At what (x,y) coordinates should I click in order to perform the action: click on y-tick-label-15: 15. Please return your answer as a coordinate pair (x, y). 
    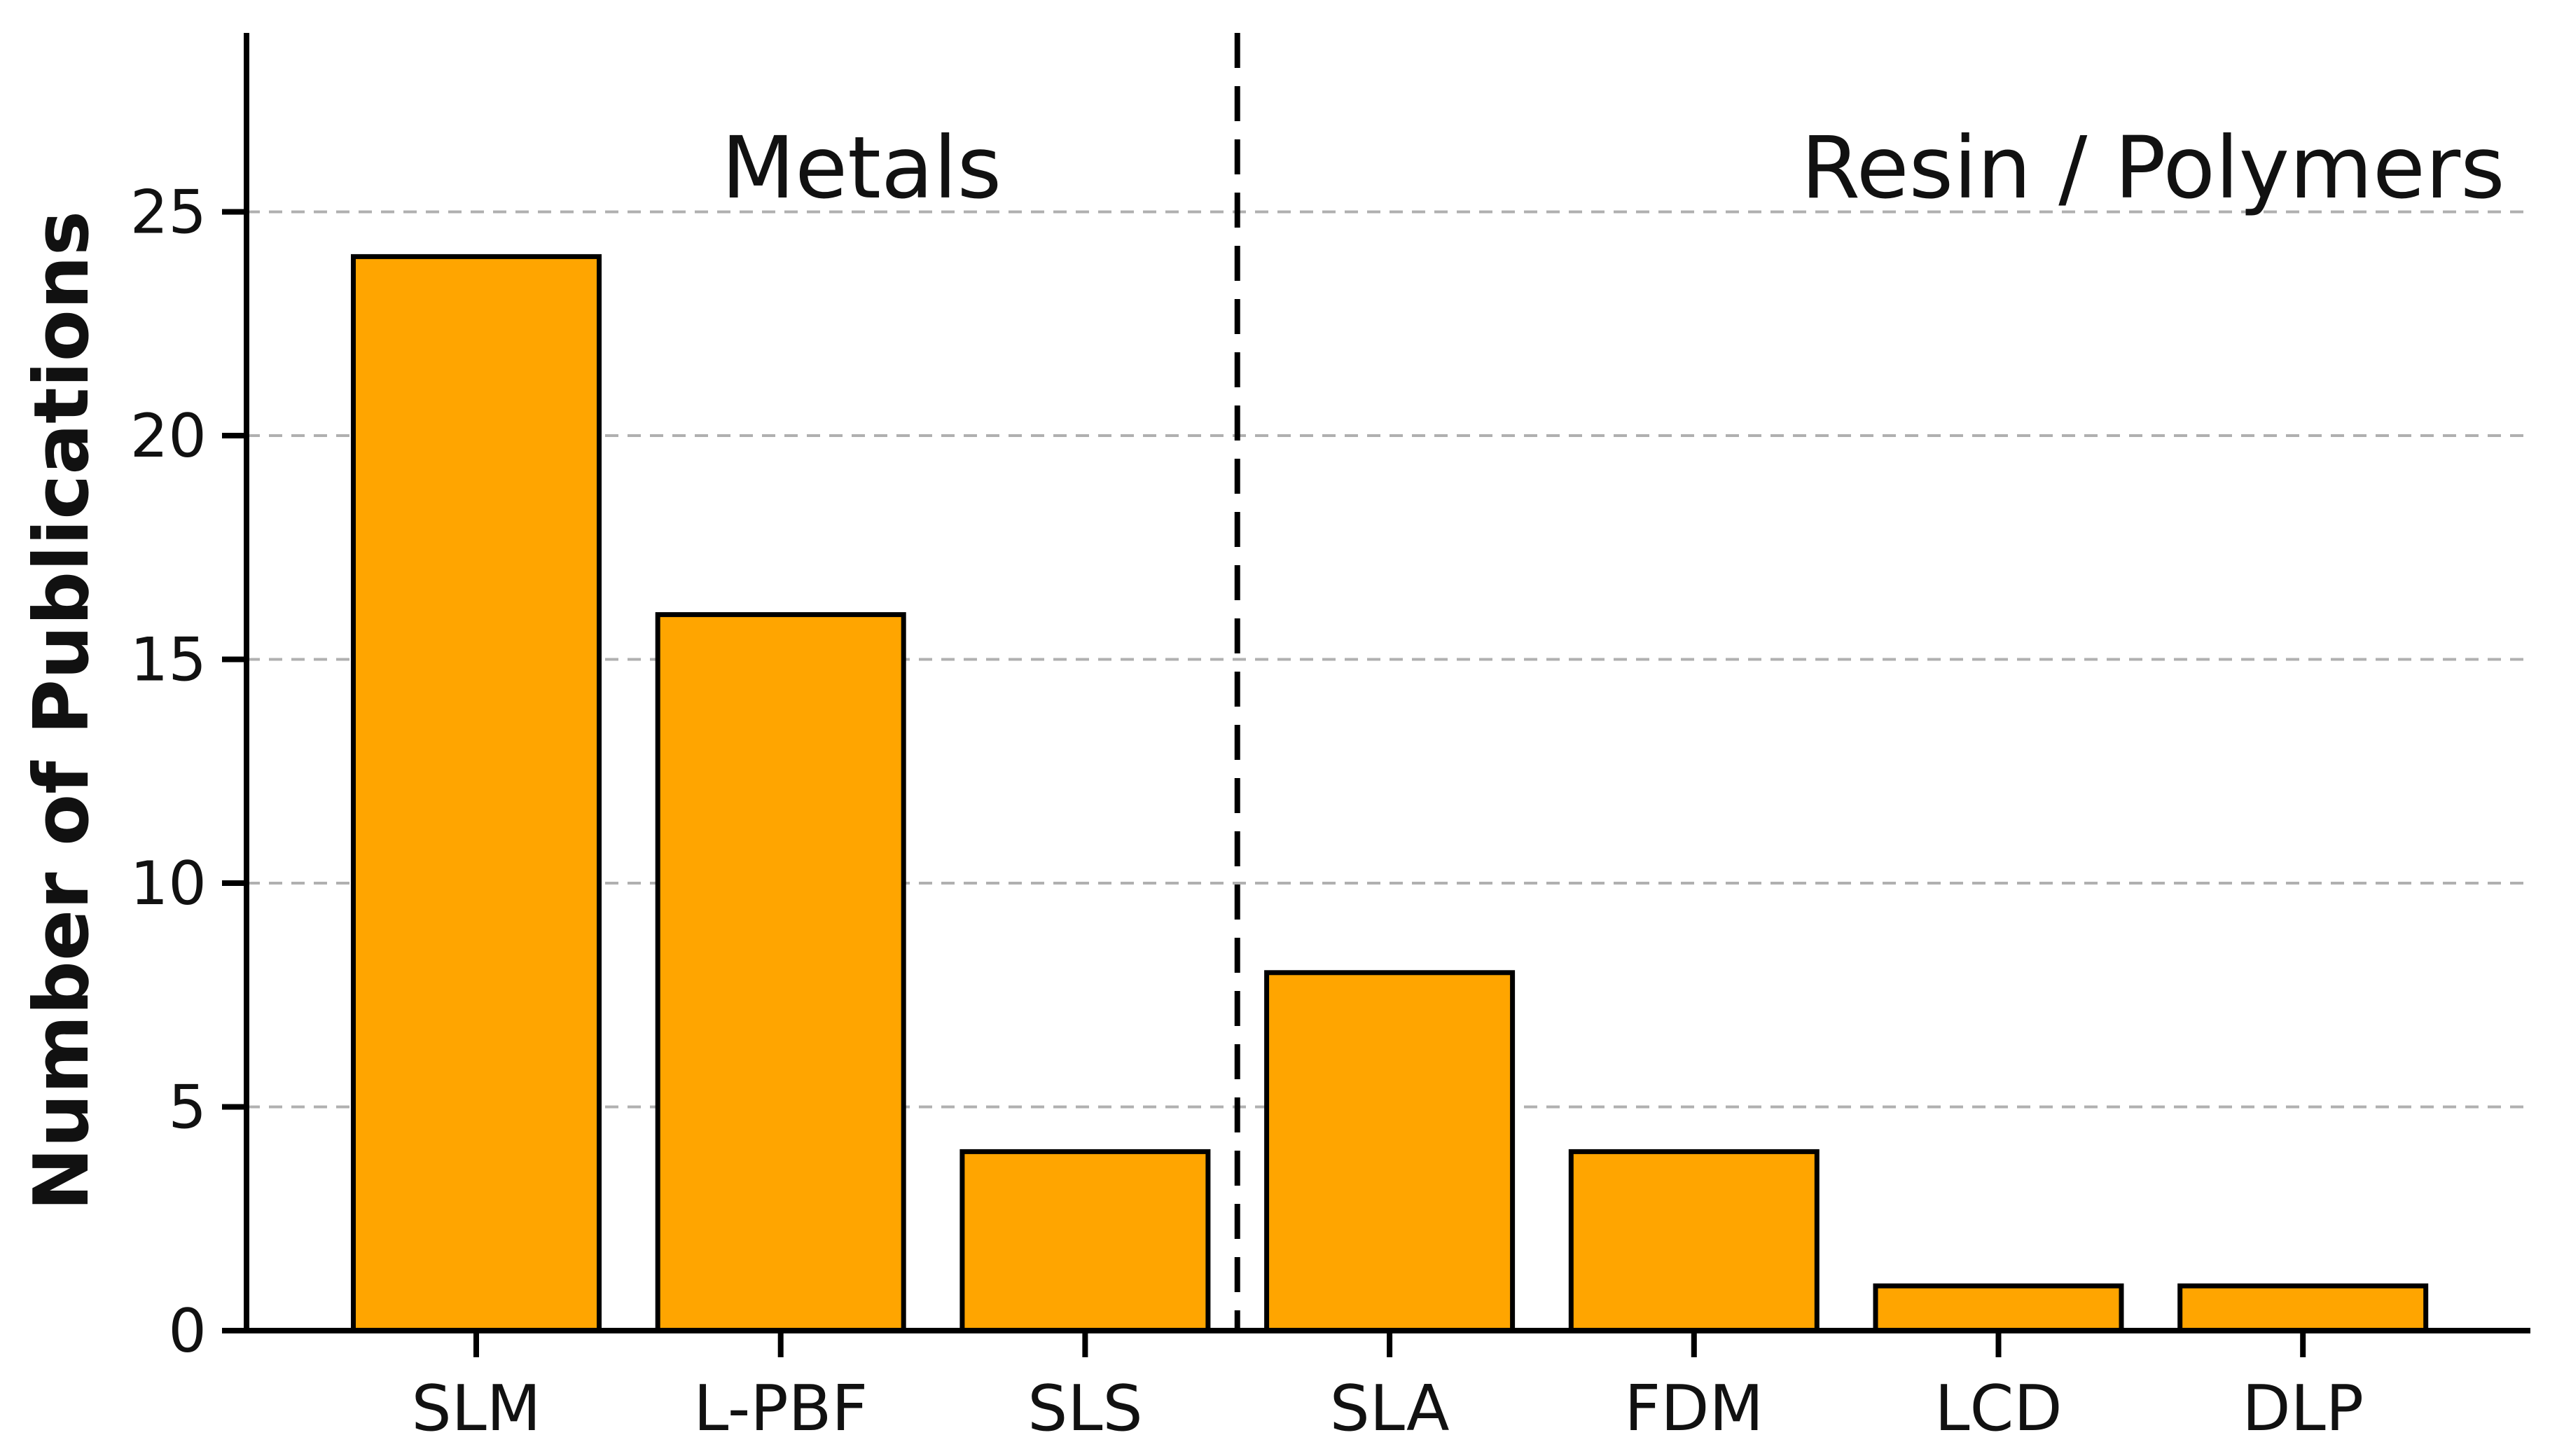
    Looking at the image, I should click on (168, 660).